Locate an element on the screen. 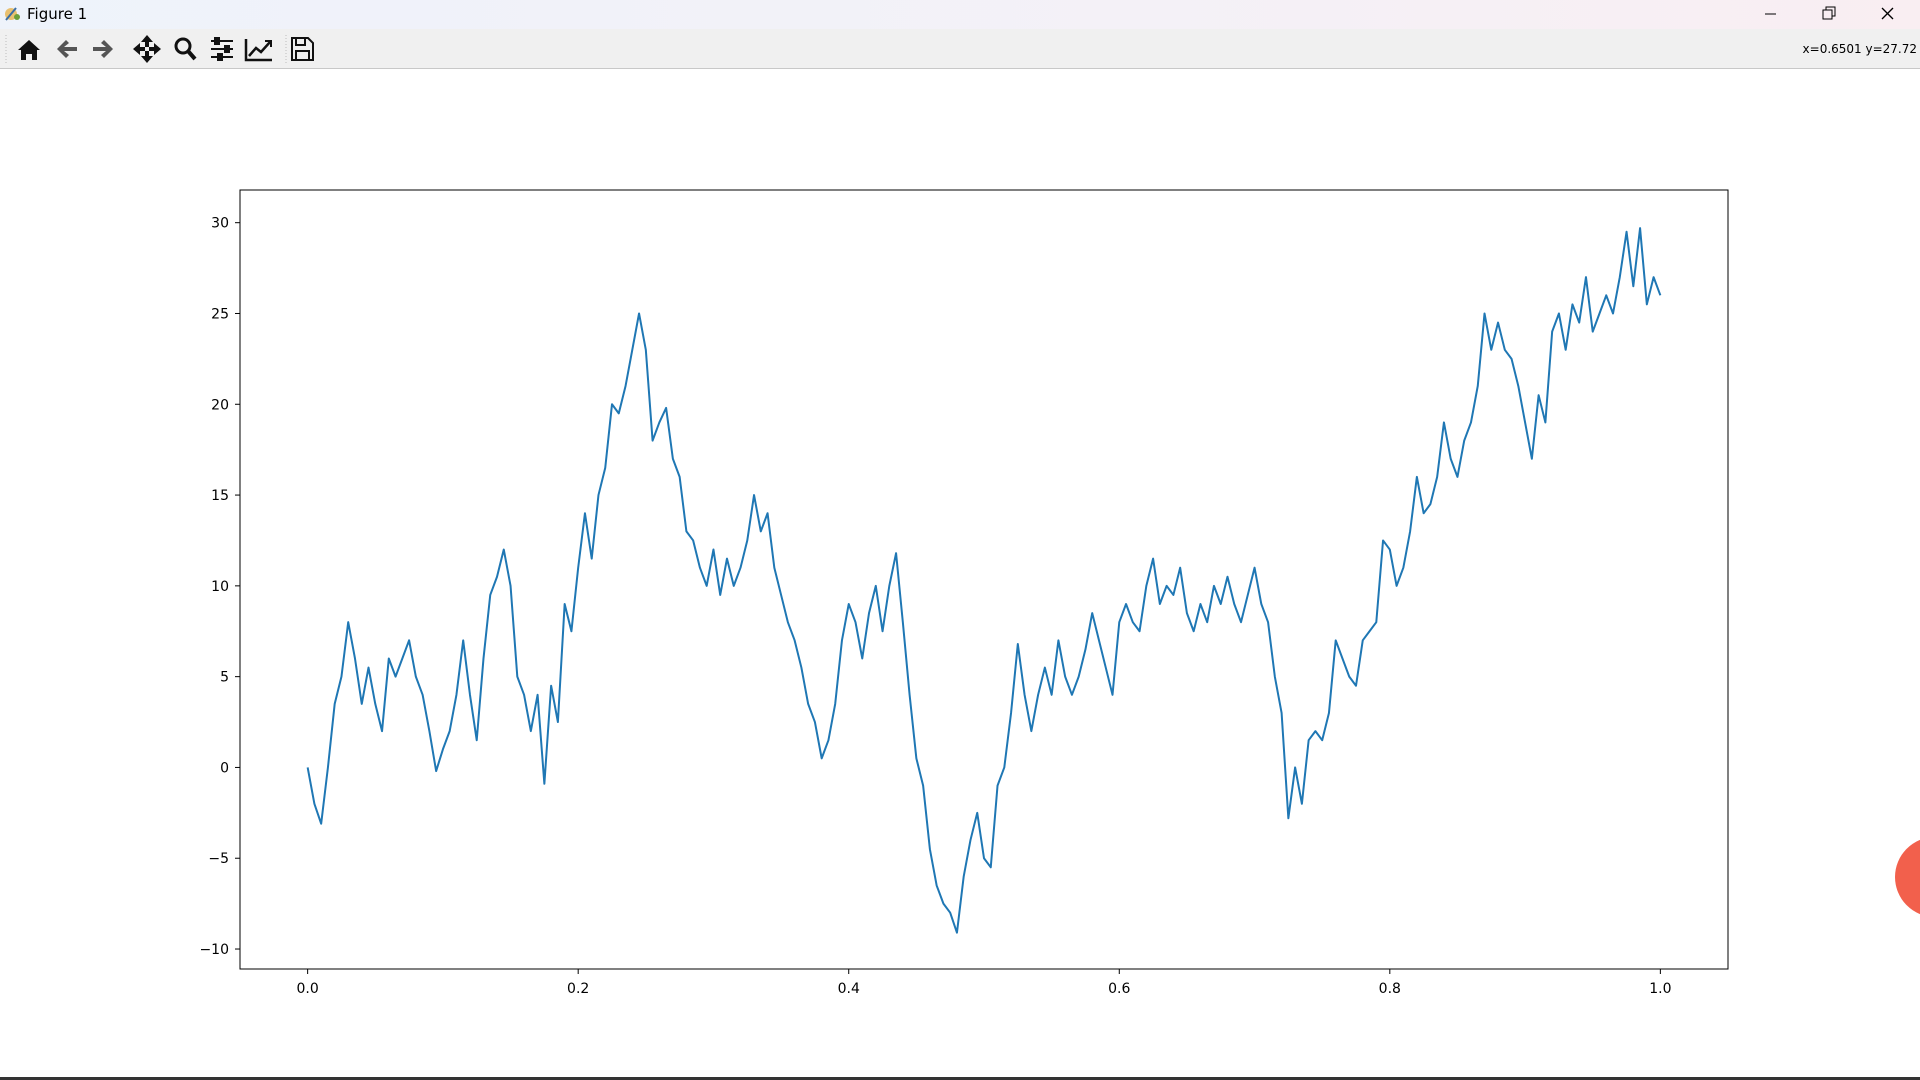  y-tick-label: 15 is located at coordinates (220, 496).